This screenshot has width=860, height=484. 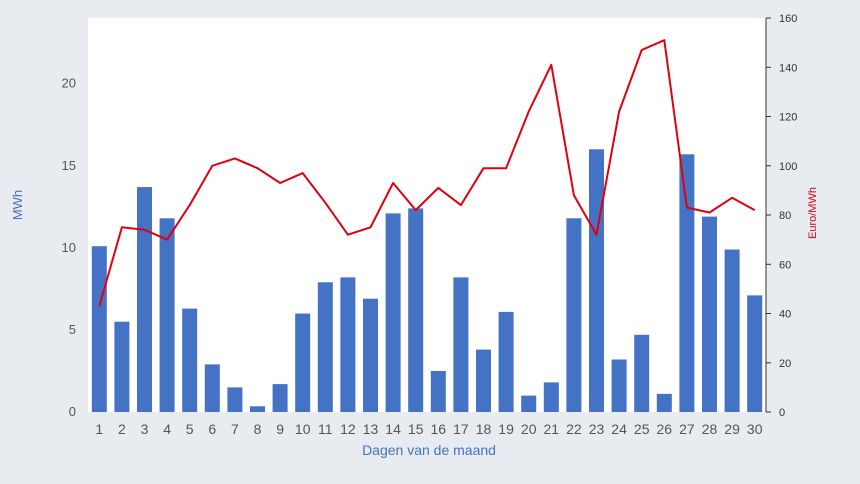 I want to click on x-tick-label: 20, so click(x=529, y=429).